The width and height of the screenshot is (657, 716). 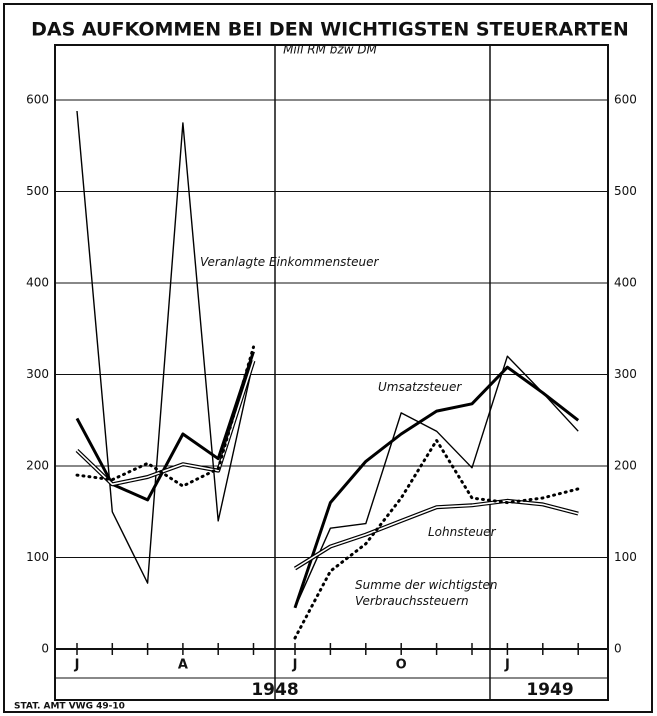 What do you see at coordinates (274, 690) in the screenshot?
I see `year-label: 1948` at bounding box center [274, 690].